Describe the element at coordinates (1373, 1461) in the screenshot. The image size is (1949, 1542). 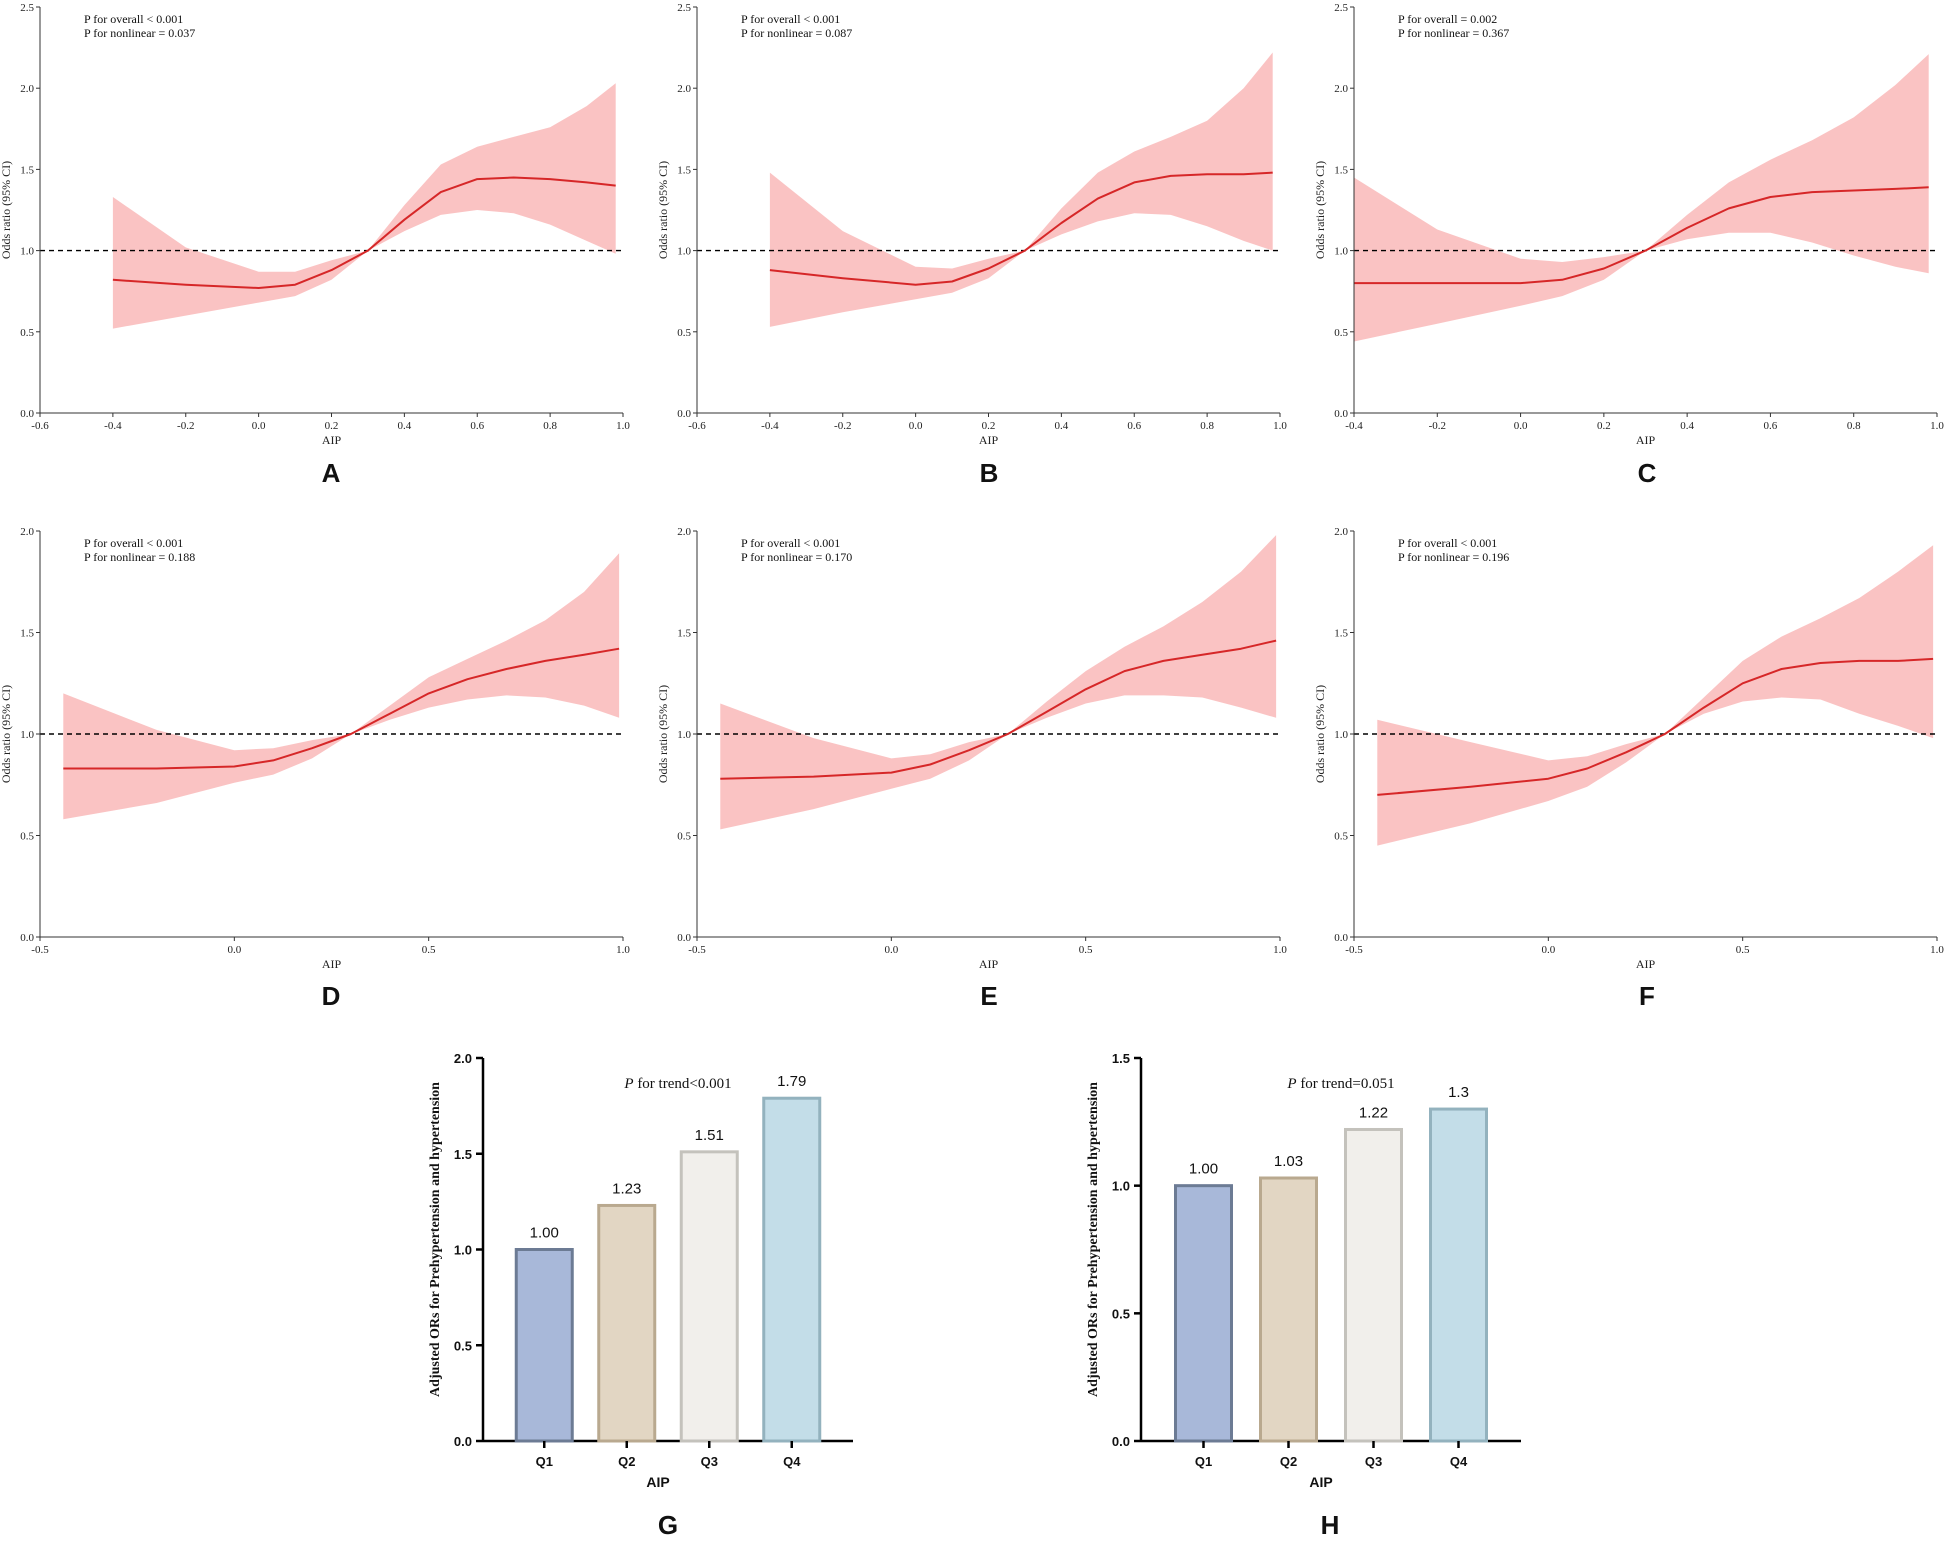
I see `x-tick-label: Q3` at that location.